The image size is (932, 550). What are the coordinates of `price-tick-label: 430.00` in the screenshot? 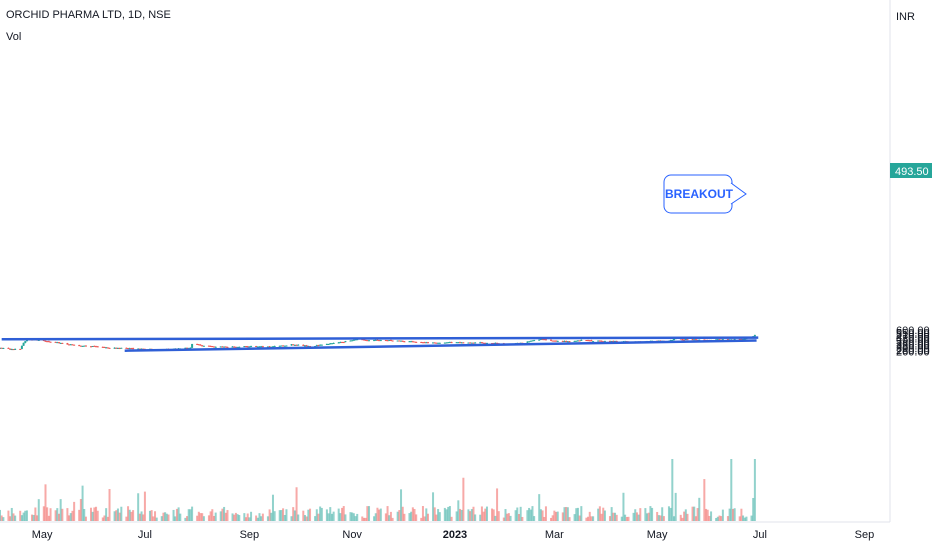 It's located at (913, 340).